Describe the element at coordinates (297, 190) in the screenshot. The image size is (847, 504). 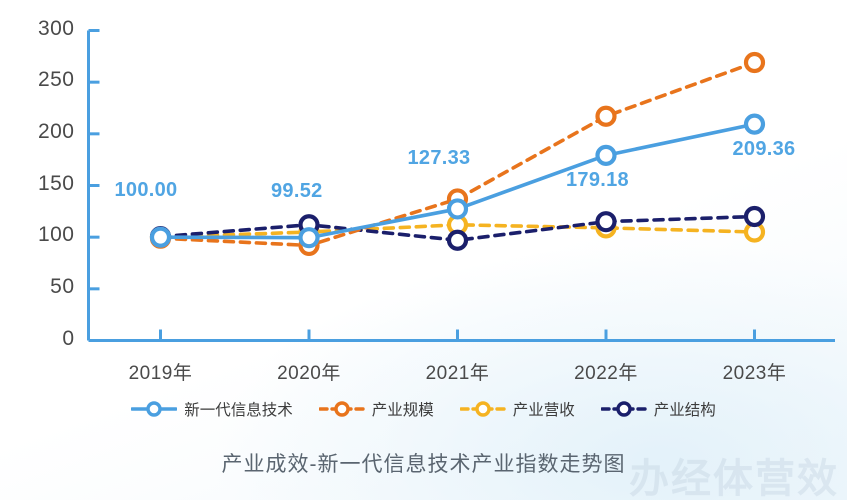
I see `data-point-value-label: 99.52` at that location.